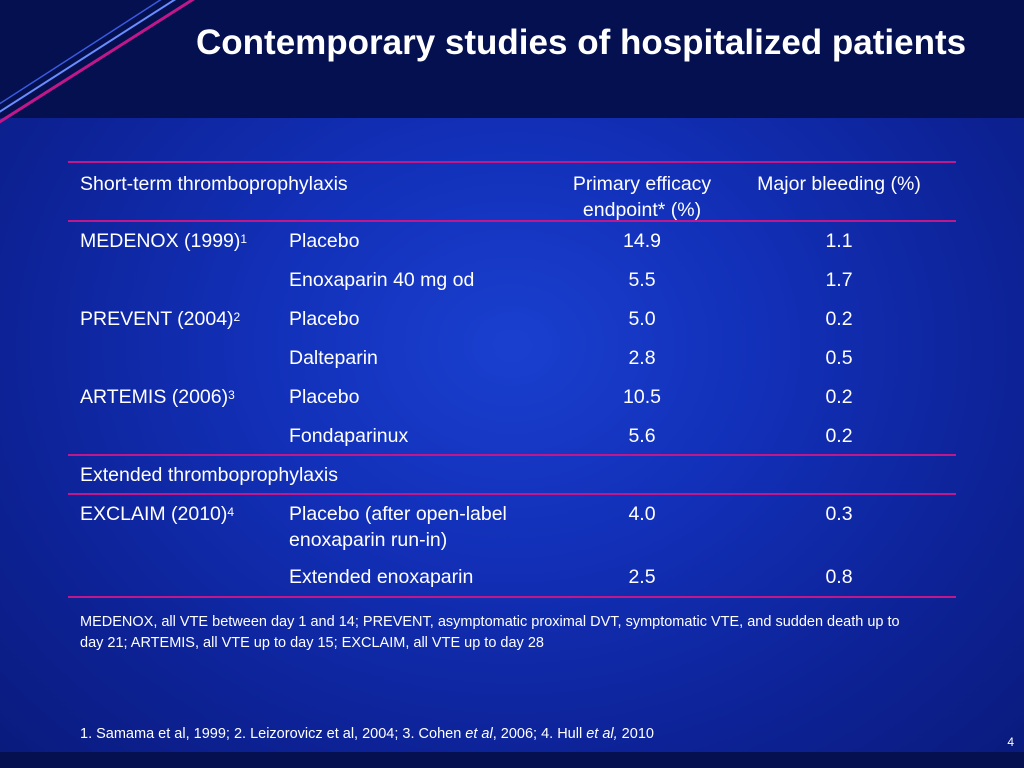  Describe the element at coordinates (244, 239) in the screenshot. I see `study-ref: 1` at that location.